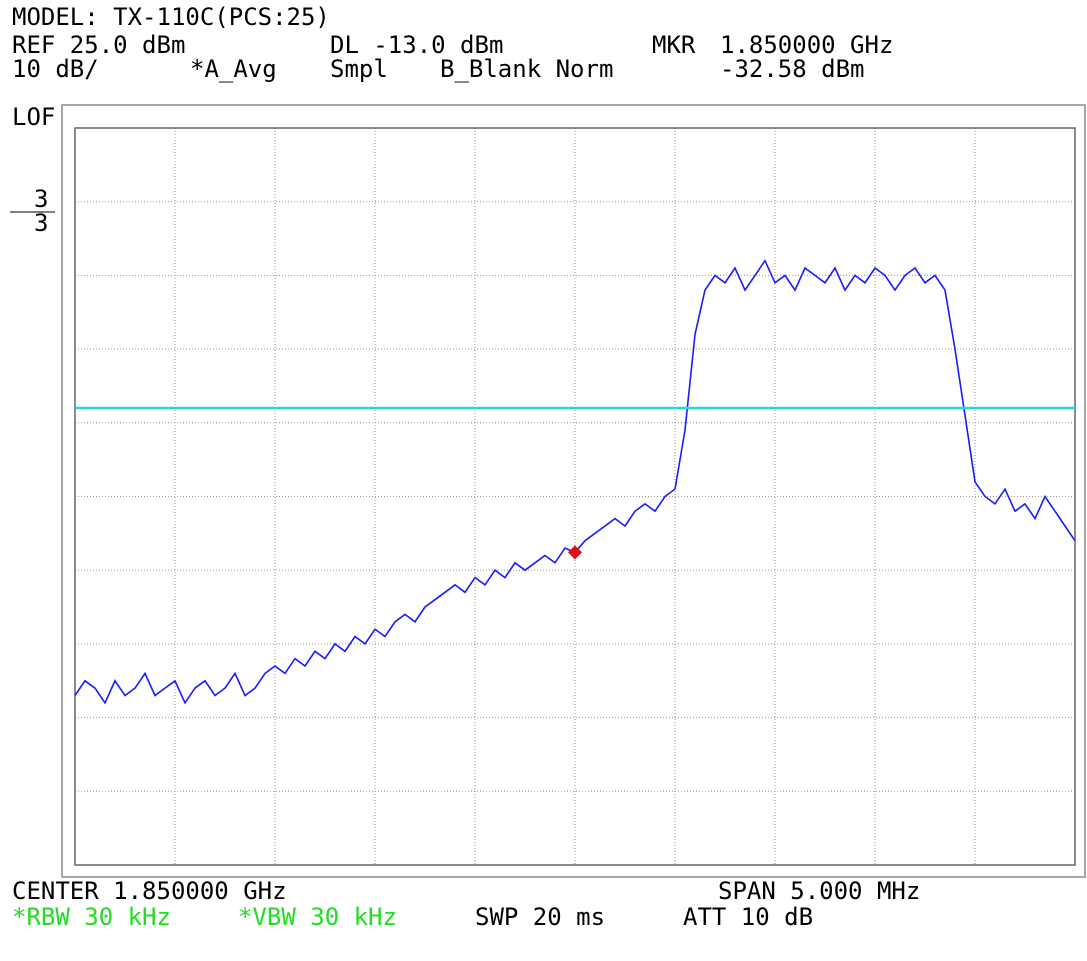  What do you see at coordinates (41, 223) in the screenshot?
I see `trace-b: 3` at bounding box center [41, 223].